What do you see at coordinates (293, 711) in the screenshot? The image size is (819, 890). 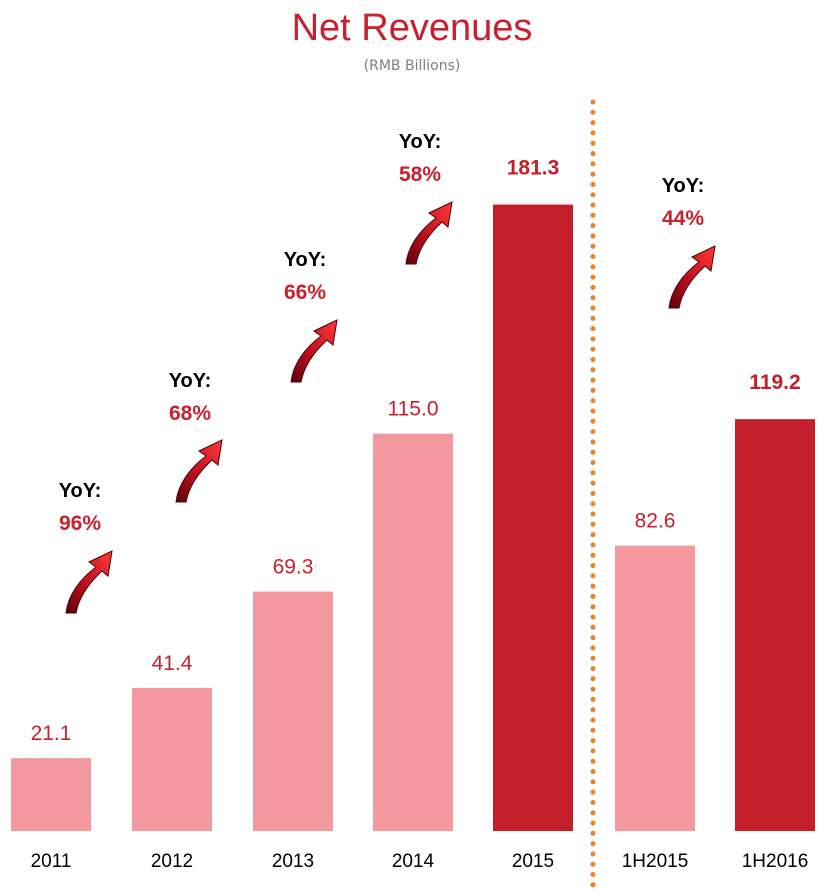 I see `bar-2013` at bounding box center [293, 711].